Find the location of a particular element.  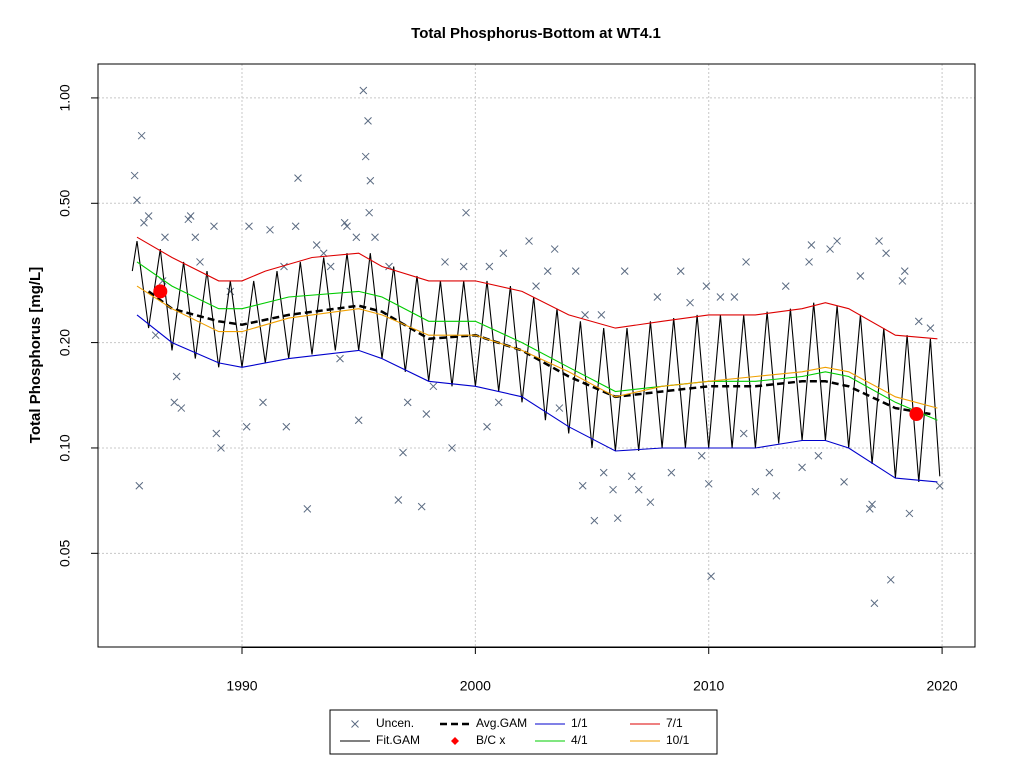

legend-item: 4/1 is located at coordinates (561, 740).